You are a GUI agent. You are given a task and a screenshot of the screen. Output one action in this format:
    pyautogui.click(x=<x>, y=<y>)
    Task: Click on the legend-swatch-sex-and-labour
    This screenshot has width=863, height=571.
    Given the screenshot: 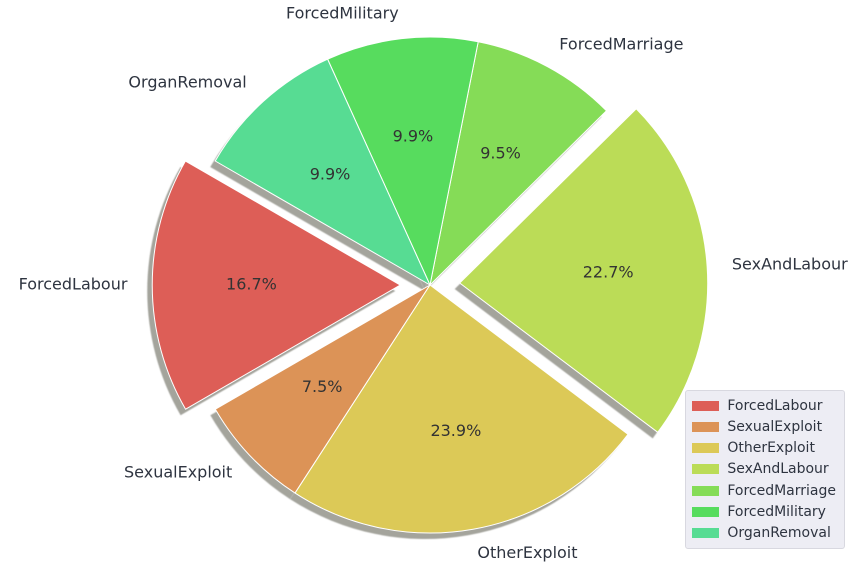 What is the action you would take?
    pyautogui.click(x=706, y=469)
    